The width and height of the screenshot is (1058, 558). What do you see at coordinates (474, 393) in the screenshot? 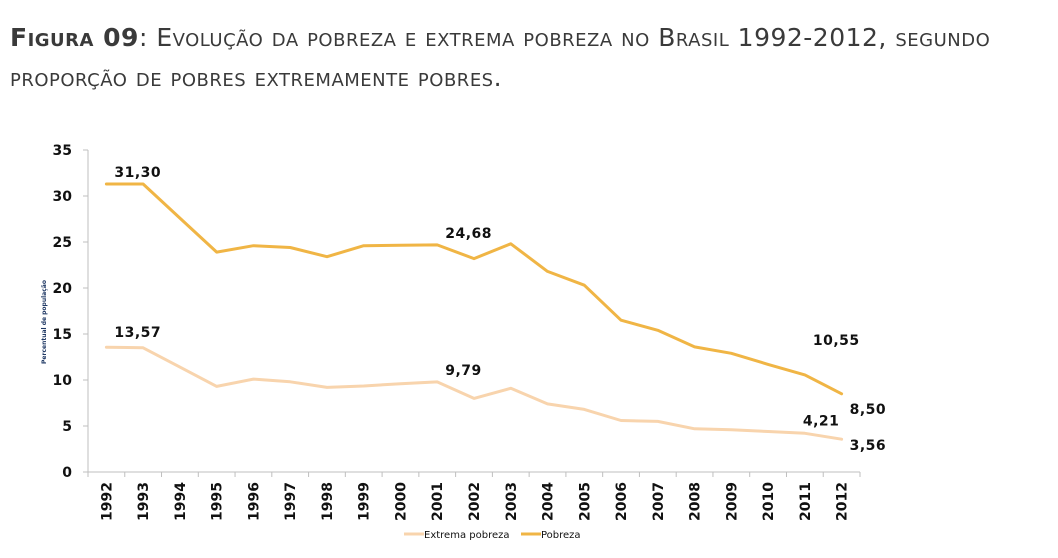
I see `series-line` at bounding box center [474, 393].